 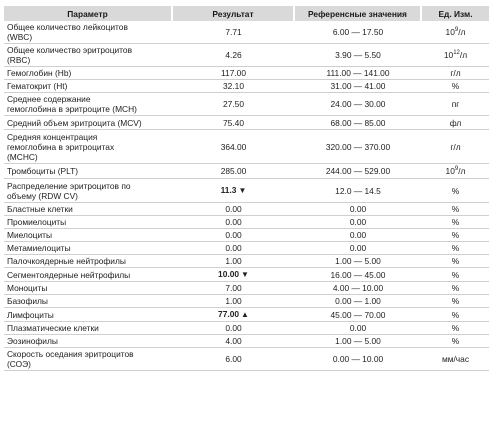 What do you see at coordinates (357, 314) in the screenshot?
I see `reference-range: 45.00 — 70.00` at bounding box center [357, 314].